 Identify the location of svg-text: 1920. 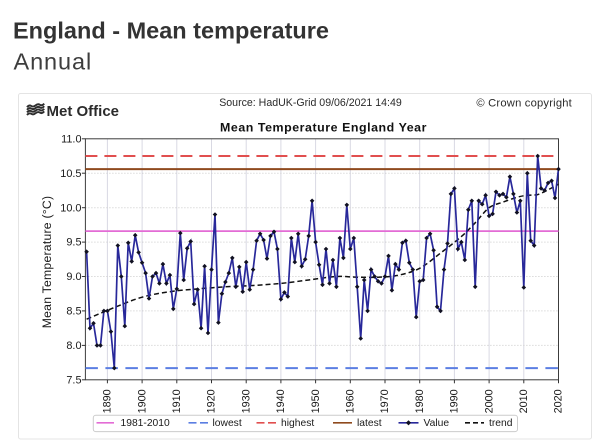
(212, 401).